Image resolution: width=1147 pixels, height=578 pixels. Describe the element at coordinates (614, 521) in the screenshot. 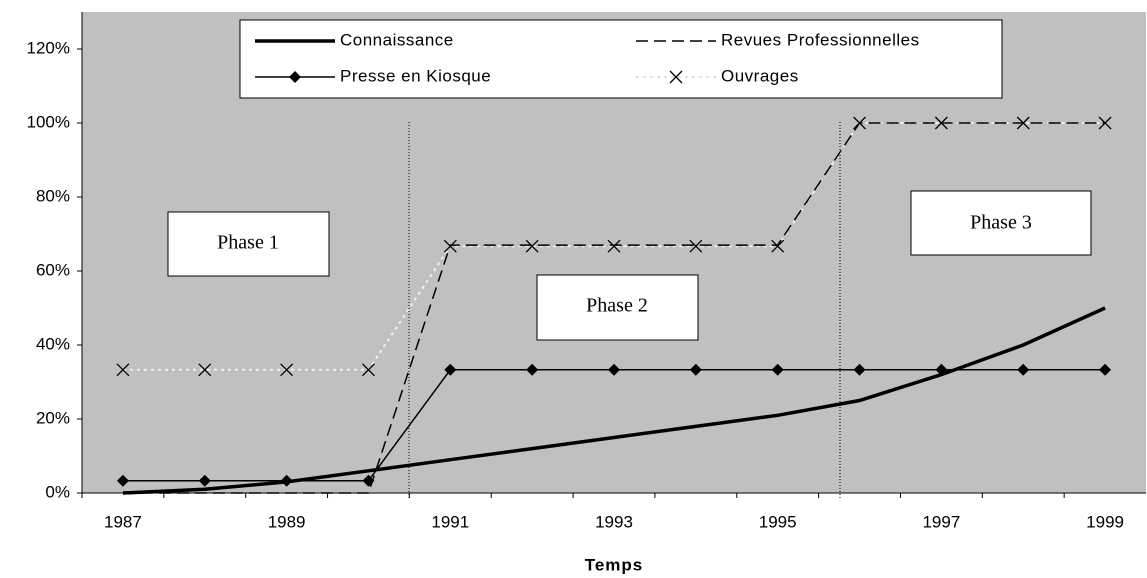

I see `x-tick-label: 1993` at that location.